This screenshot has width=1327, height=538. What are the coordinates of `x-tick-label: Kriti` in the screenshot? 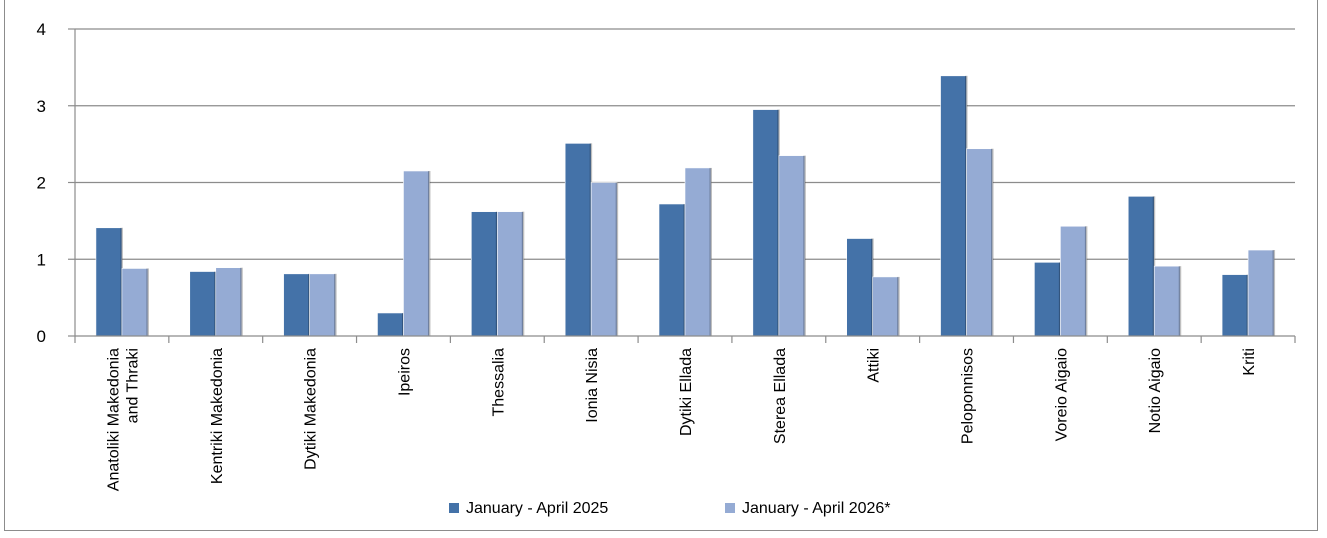 It's located at (1249, 362).